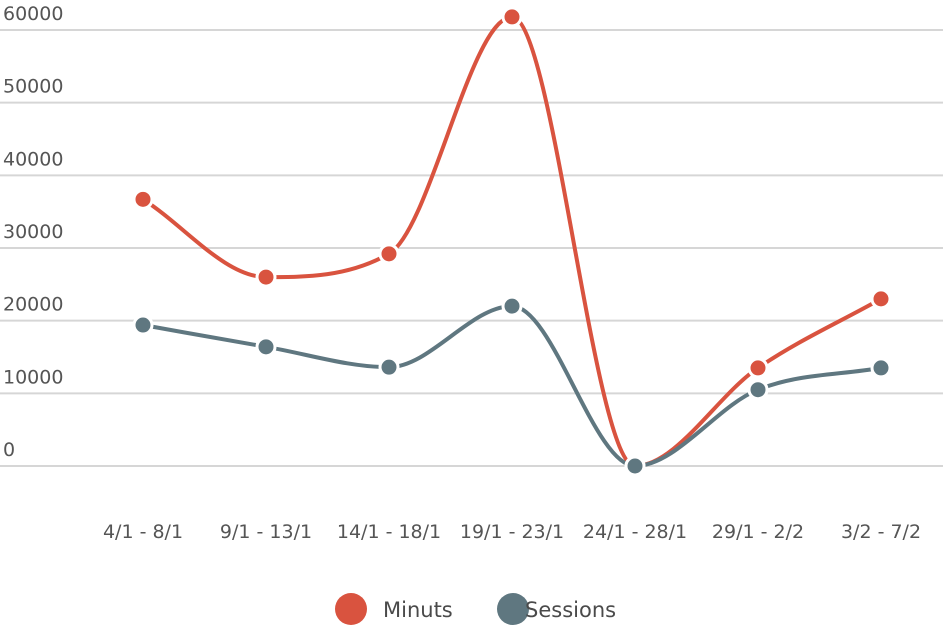  What do you see at coordinates (513, 609) in the screenshot?
I see `legend-marker-sessions` at bounding box center [513, 609].